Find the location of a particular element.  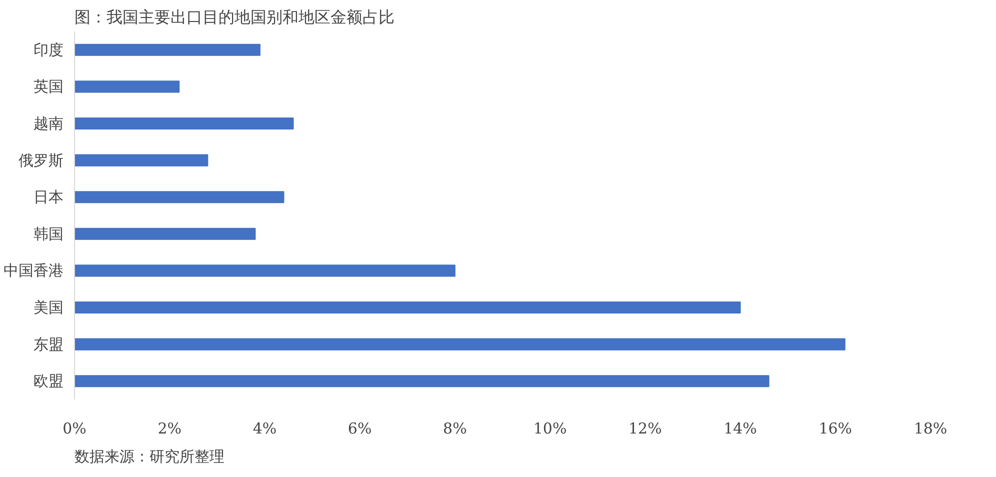

source-note: 数据来源：研究所整理 is located at coordinates (149, 457).